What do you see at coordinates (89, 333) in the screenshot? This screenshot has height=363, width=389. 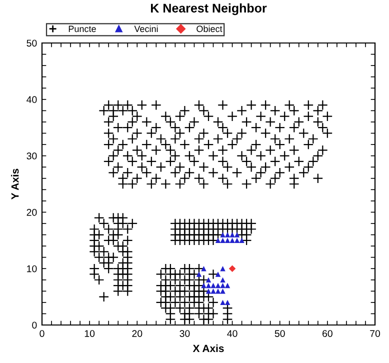 I see `x-tick-label: 10` at bounding box center [89, 333].